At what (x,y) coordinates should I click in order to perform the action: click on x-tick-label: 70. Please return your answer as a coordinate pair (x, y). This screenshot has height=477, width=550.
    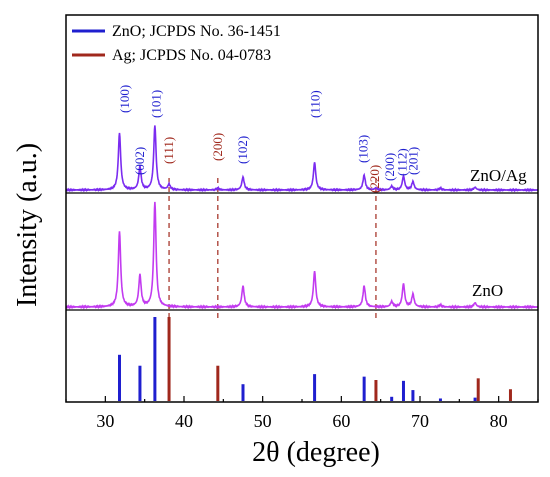
    Looking at the image, I should click on (420, 421).